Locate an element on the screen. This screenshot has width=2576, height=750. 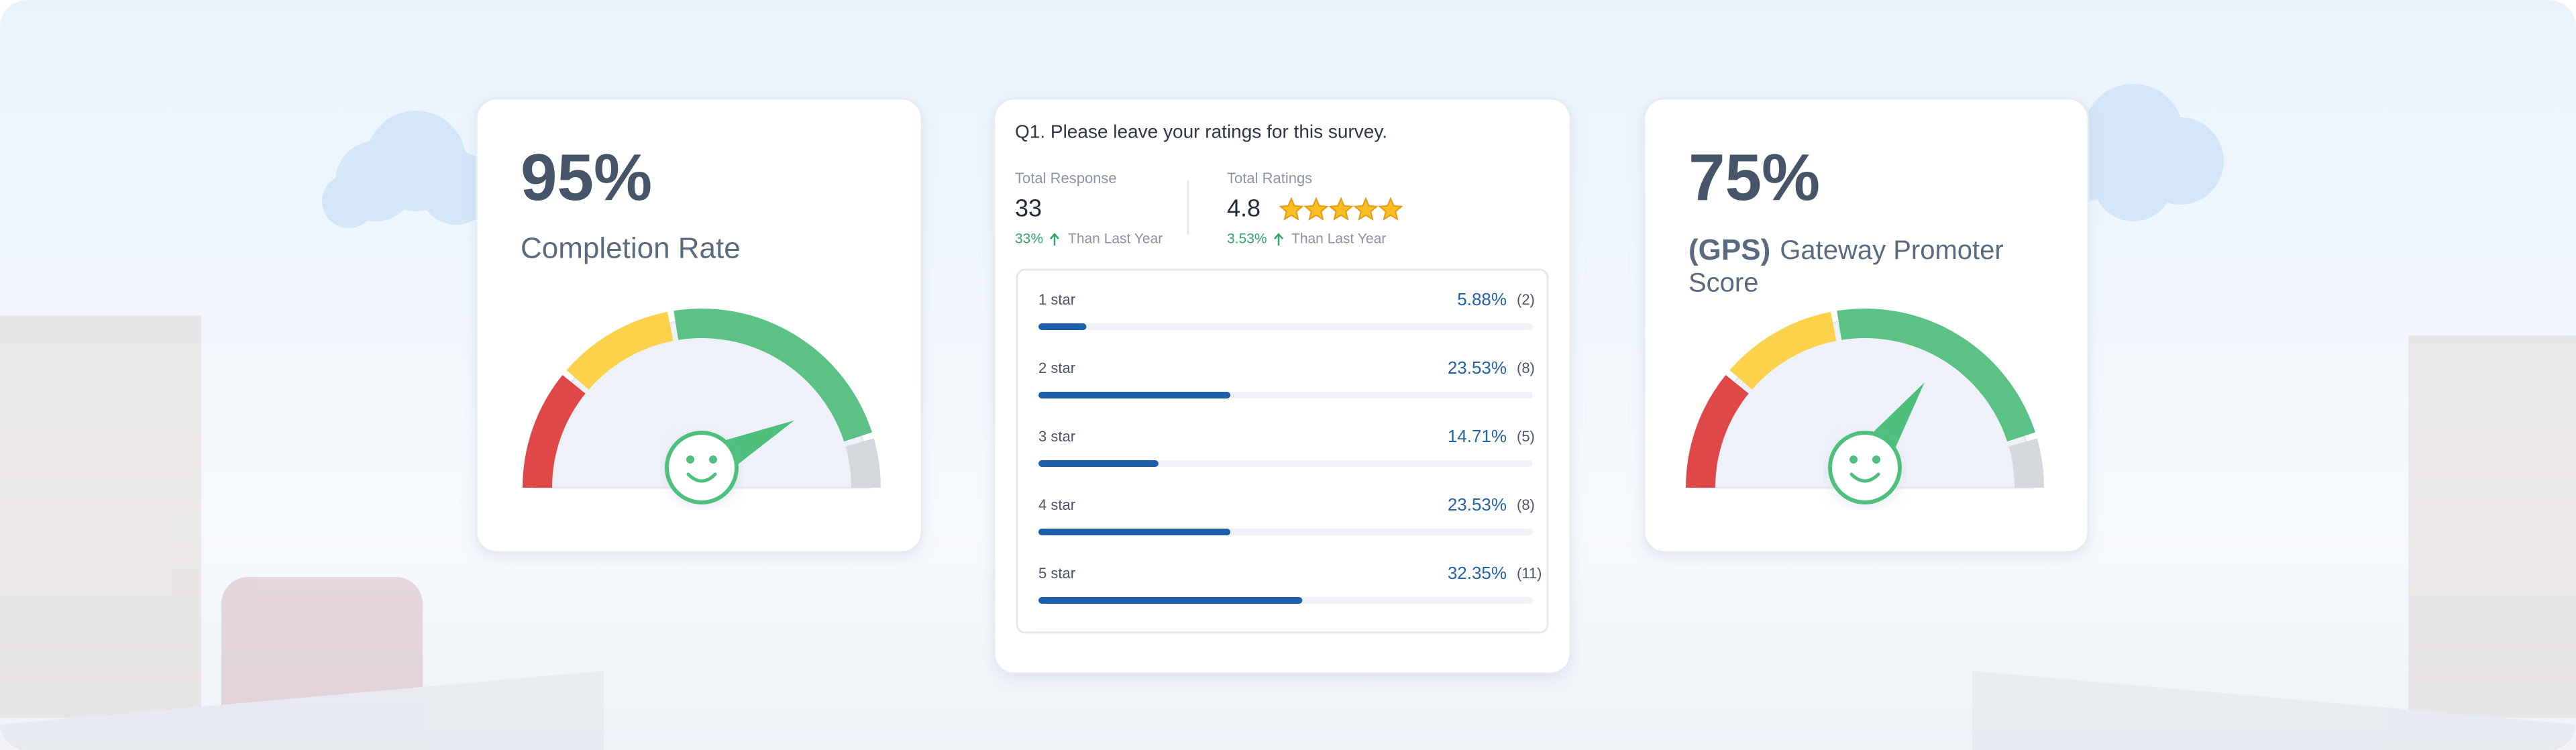
row-count: (5) is located at coordinates (1526, 436).